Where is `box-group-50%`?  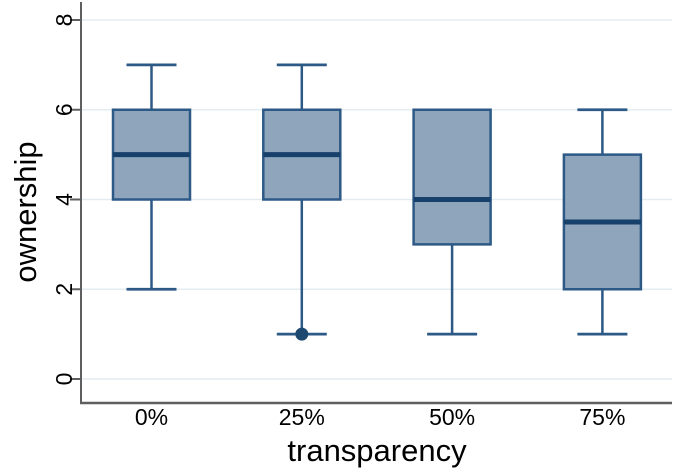 box-group-50% is located at coordinates (452, 222).